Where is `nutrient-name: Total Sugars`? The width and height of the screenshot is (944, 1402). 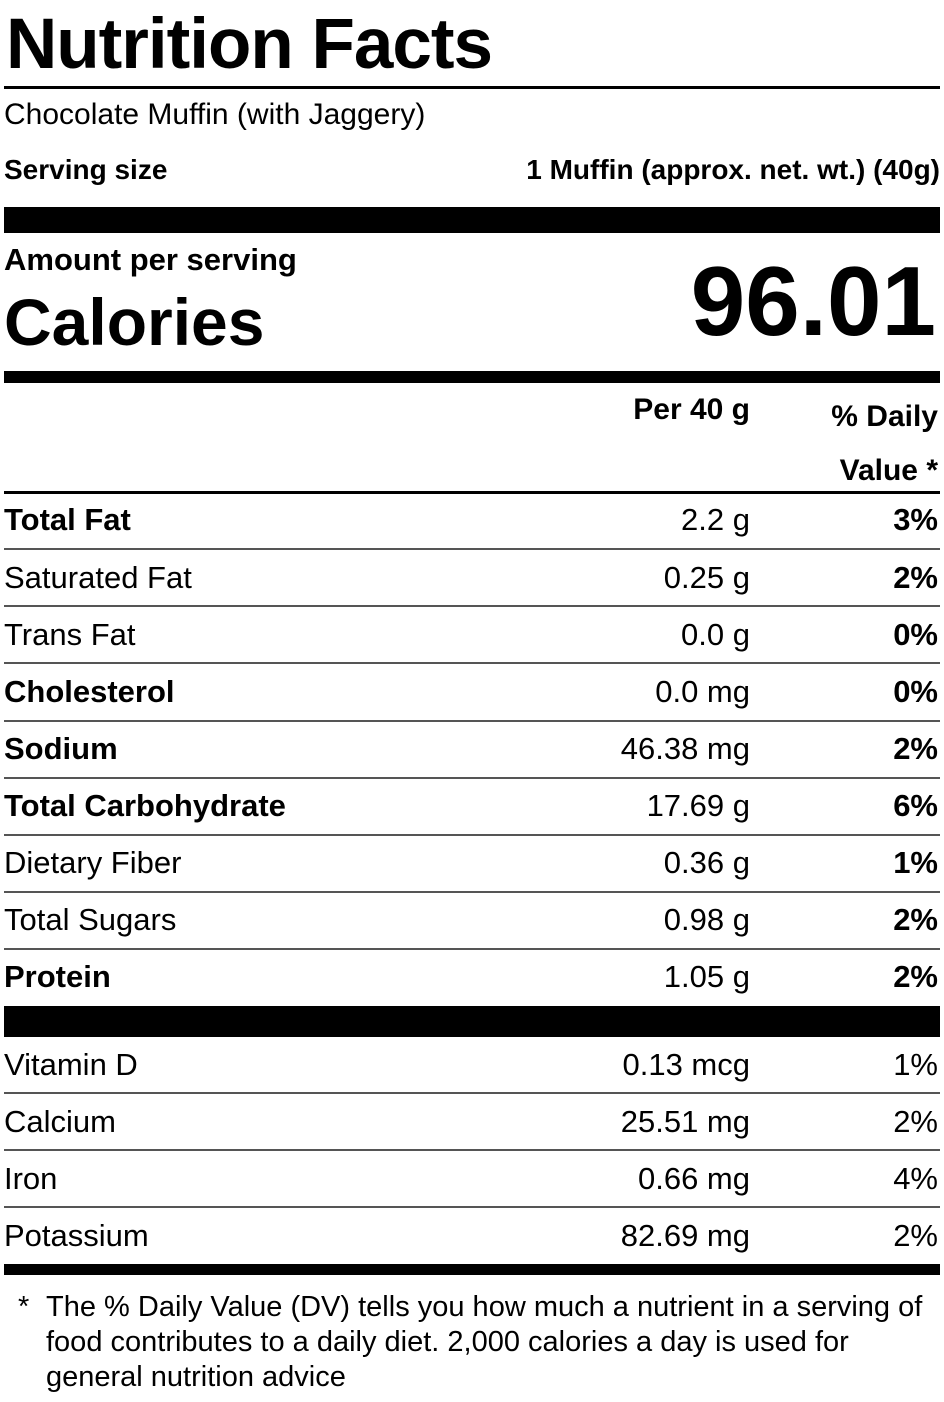 nutrient-name: Total Sugars is located at coordinates (90, 919).